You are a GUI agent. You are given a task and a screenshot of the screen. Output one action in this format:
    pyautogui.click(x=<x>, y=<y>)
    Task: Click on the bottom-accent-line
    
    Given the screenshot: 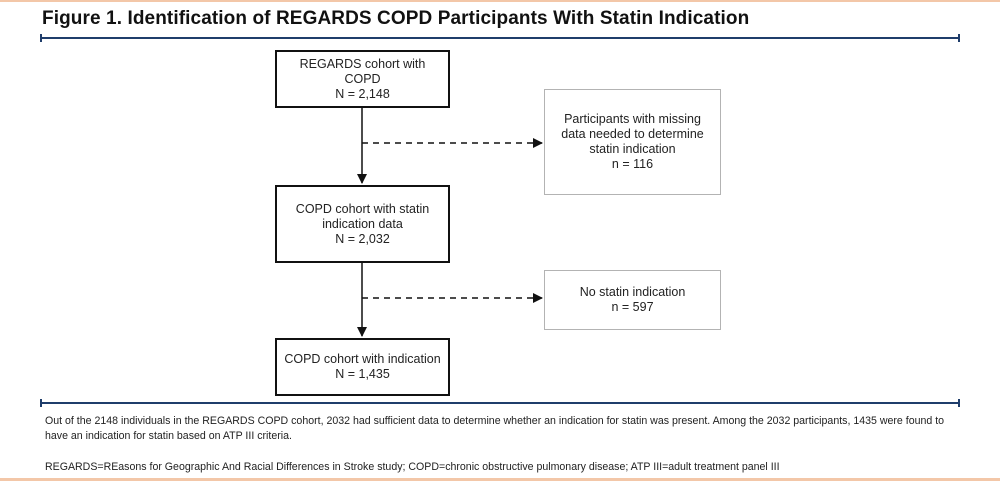 What is the action you would take?
    pyautogui.click(x=500, y=479)
    